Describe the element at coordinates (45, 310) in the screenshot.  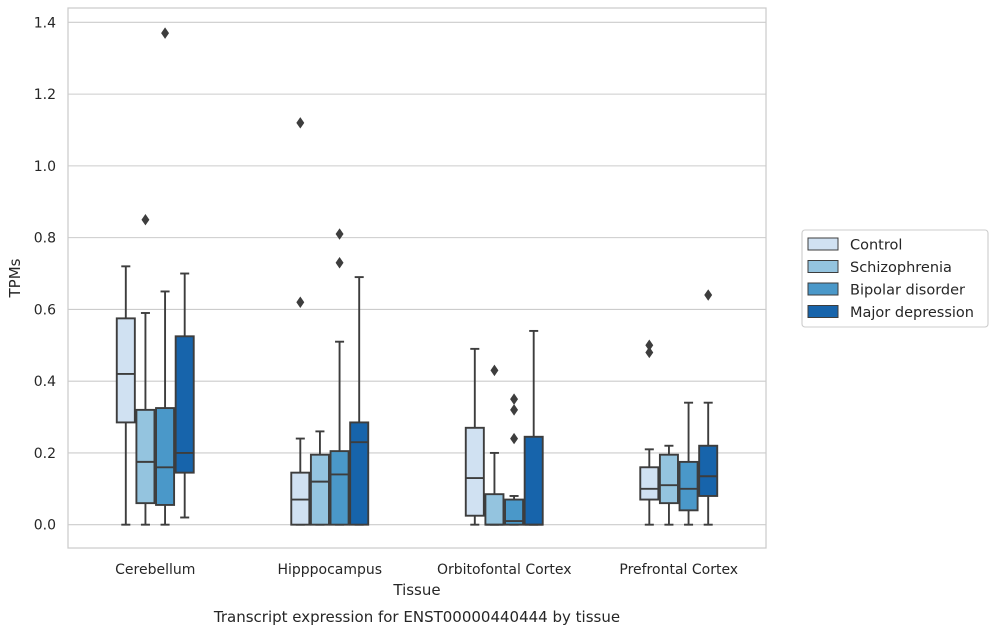
I see `y-tick-label: 0.6` at that location.